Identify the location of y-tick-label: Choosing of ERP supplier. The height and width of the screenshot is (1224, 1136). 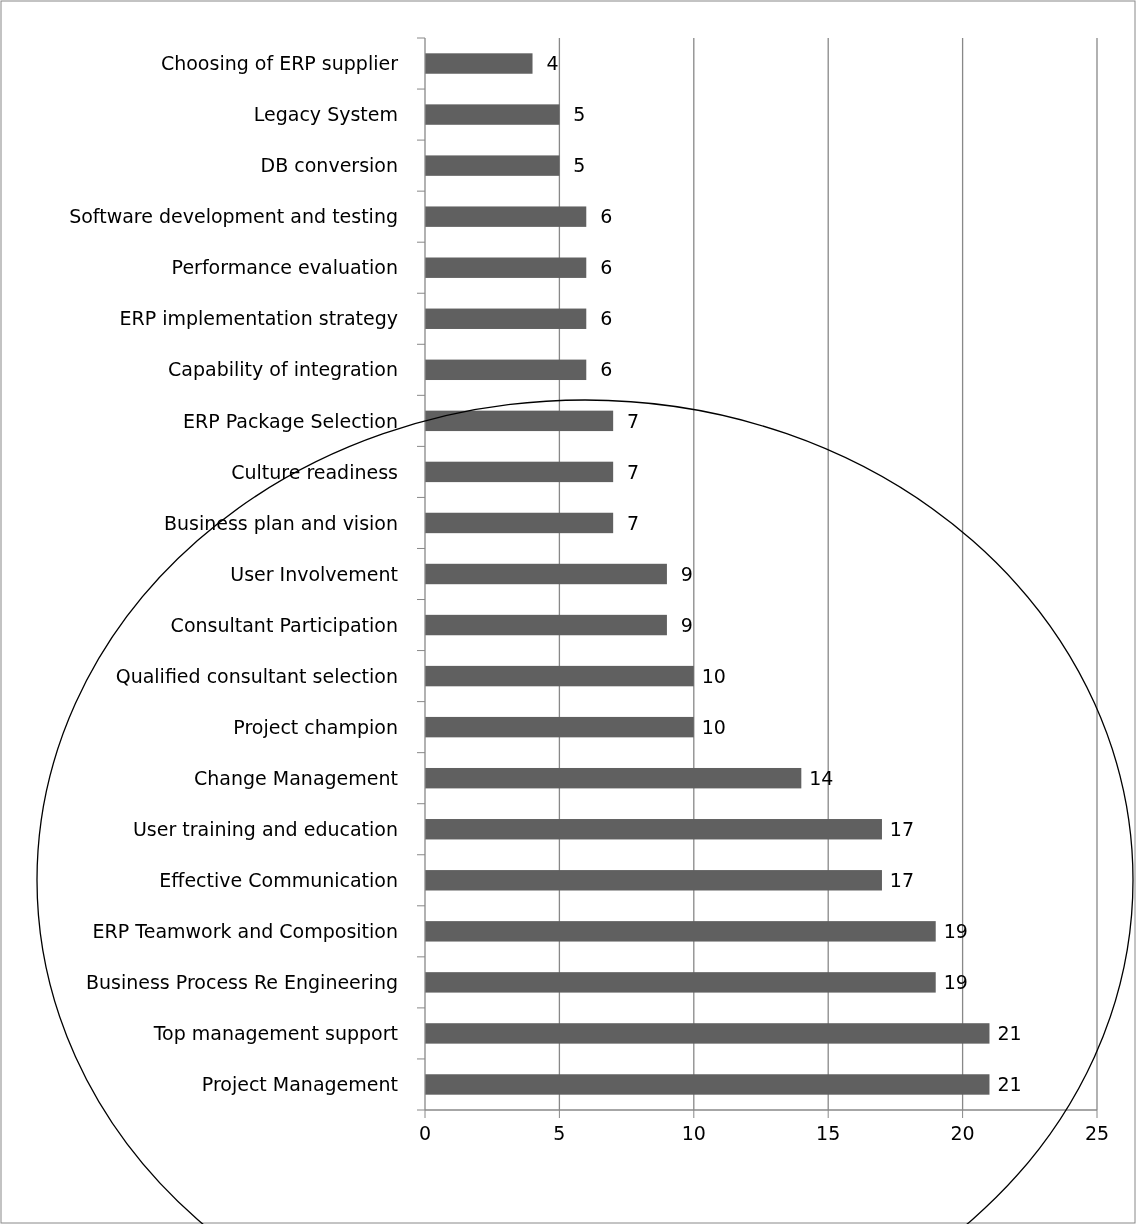
(279, 63).